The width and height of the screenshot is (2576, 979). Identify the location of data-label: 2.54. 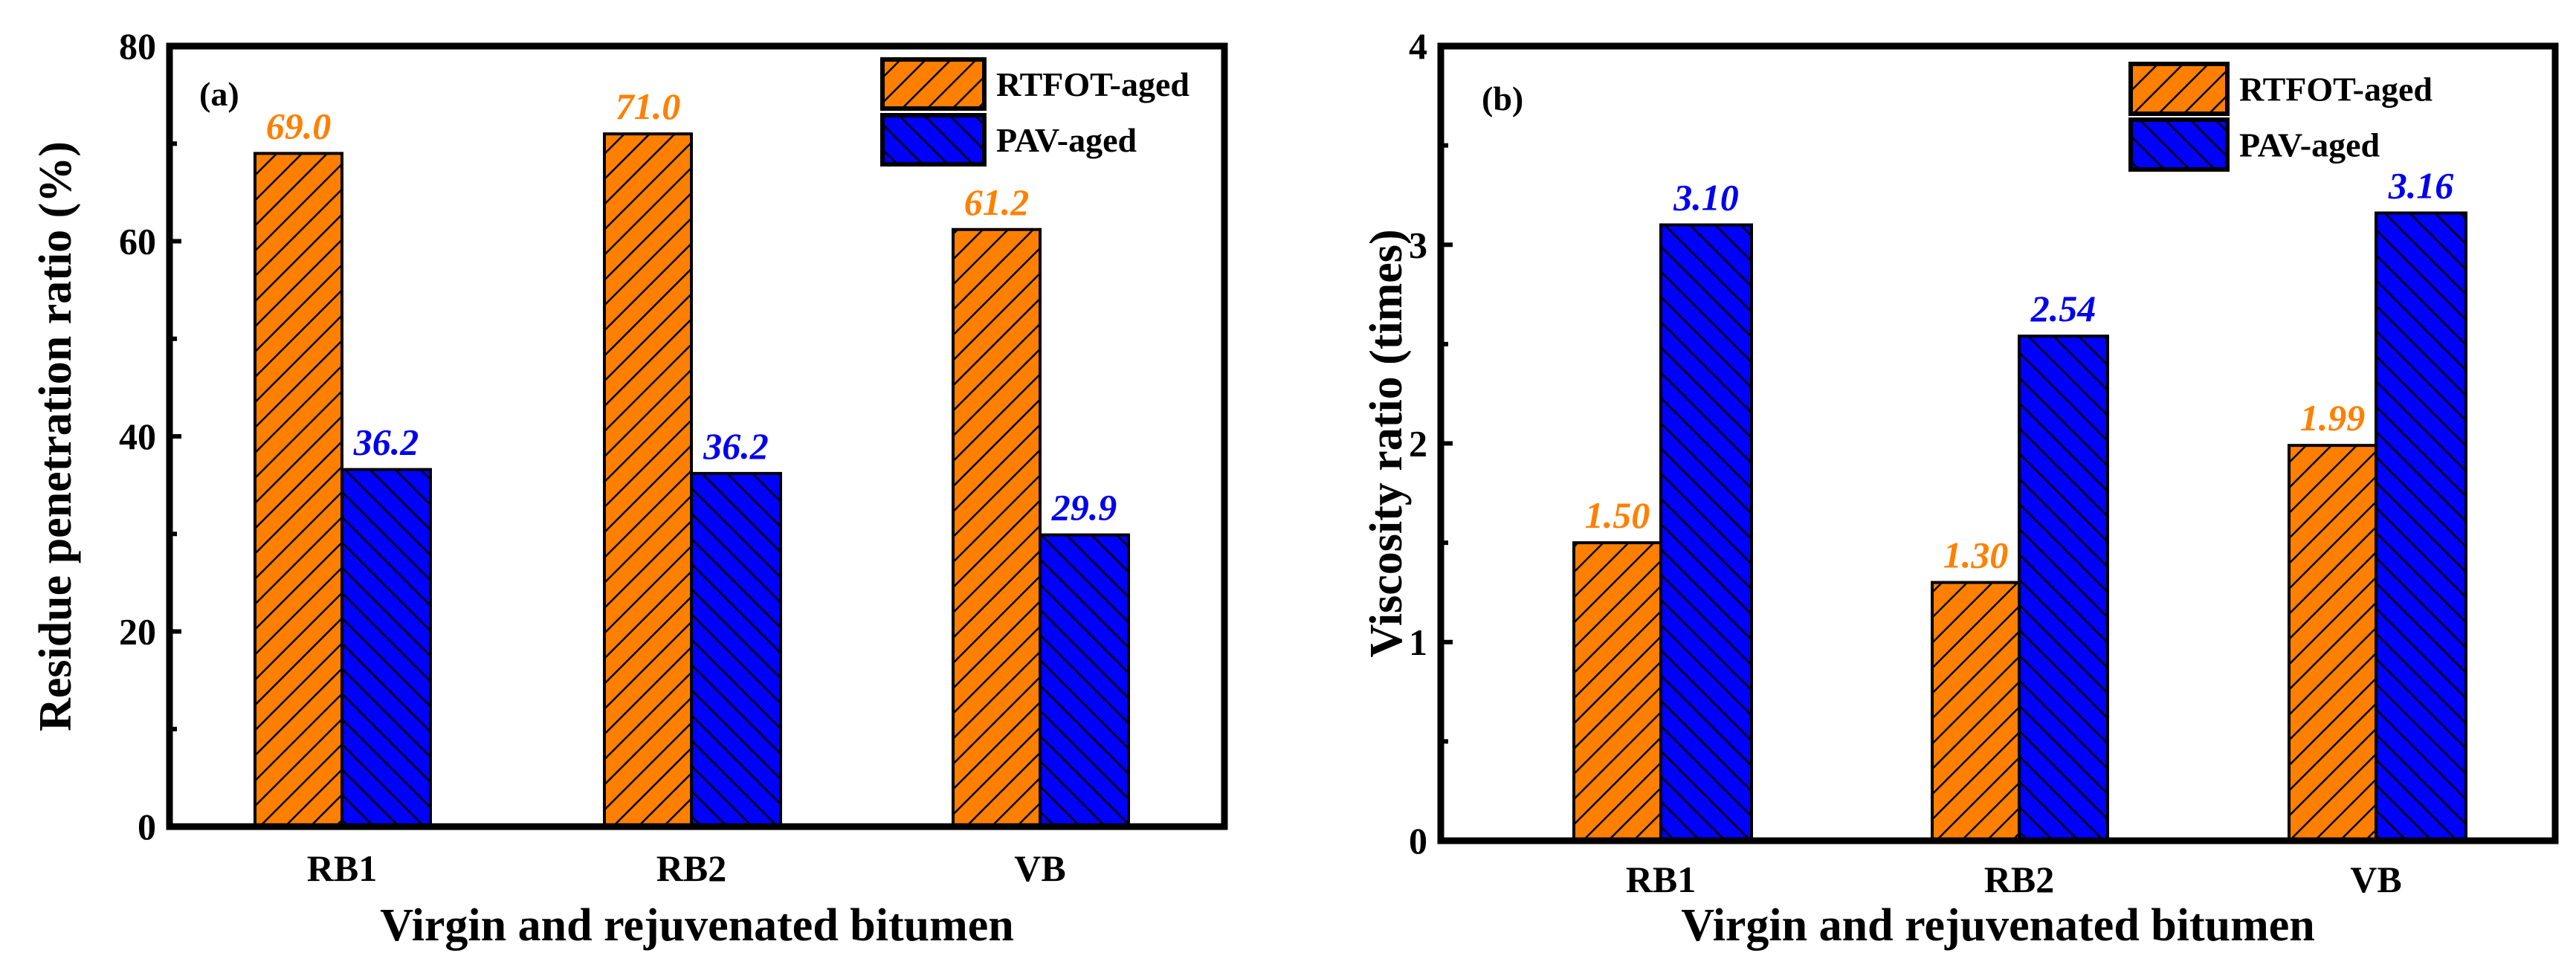
(2063, 308).